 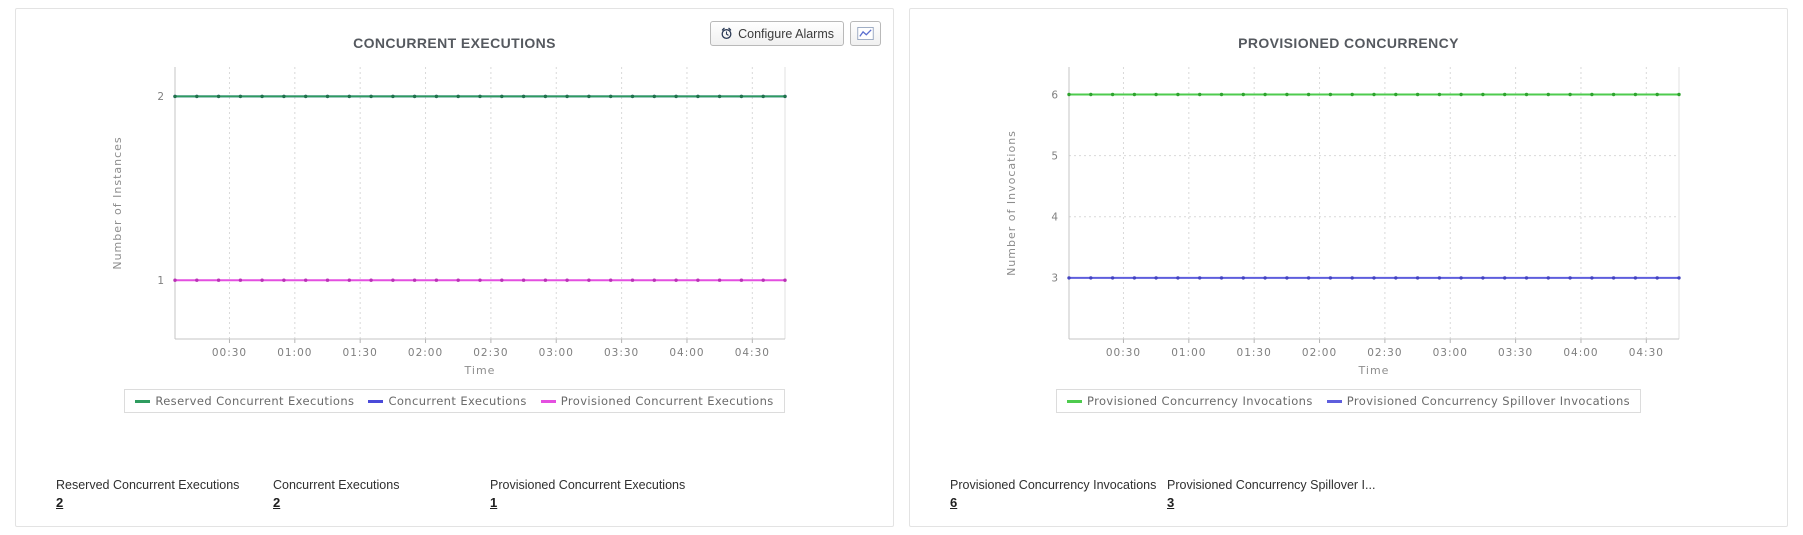 I want to click on export-chart-button, so click(x=865, y=33).